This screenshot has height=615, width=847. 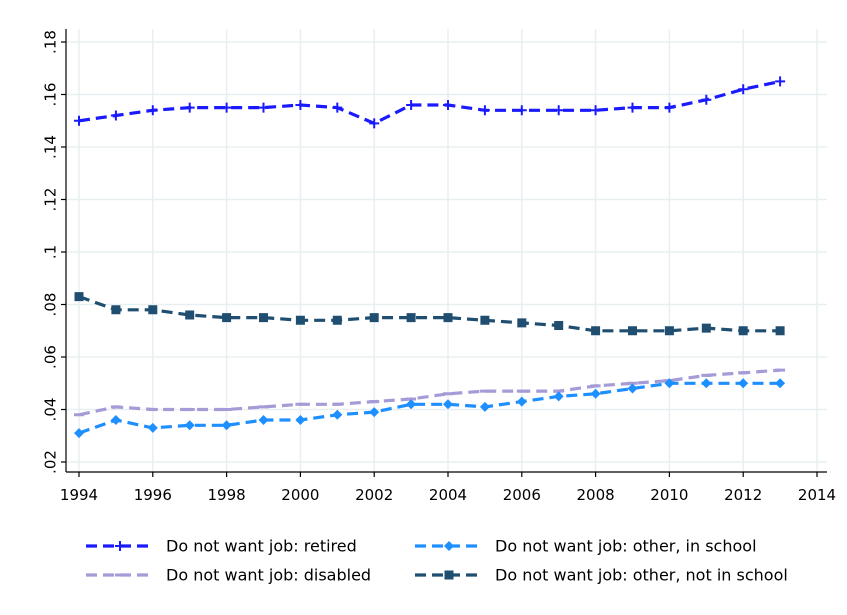 What do you see at coordinates (153, 495) in the screenshot?
I see `x-tick-label: 1996` at bounding box center [153, 495].